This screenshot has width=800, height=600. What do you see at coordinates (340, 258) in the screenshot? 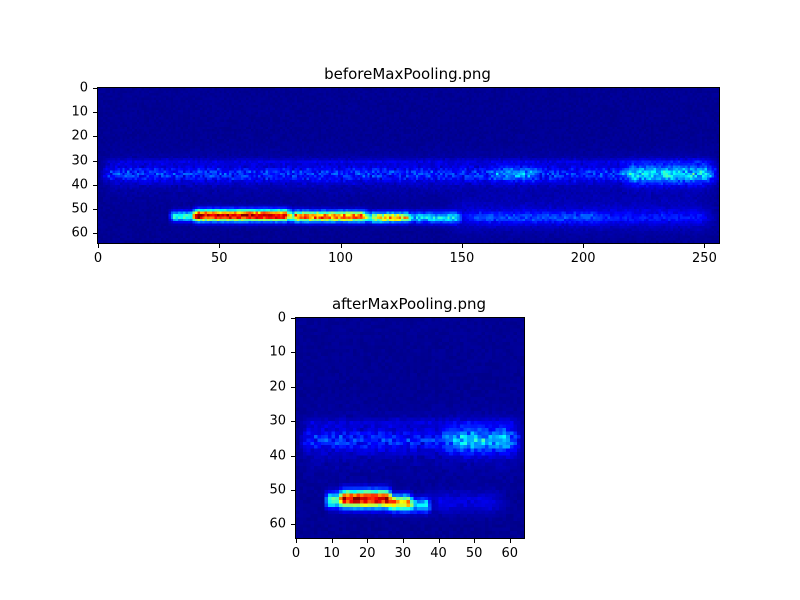
I see `x-tick-label: 100` at bounding box center [340, 258].